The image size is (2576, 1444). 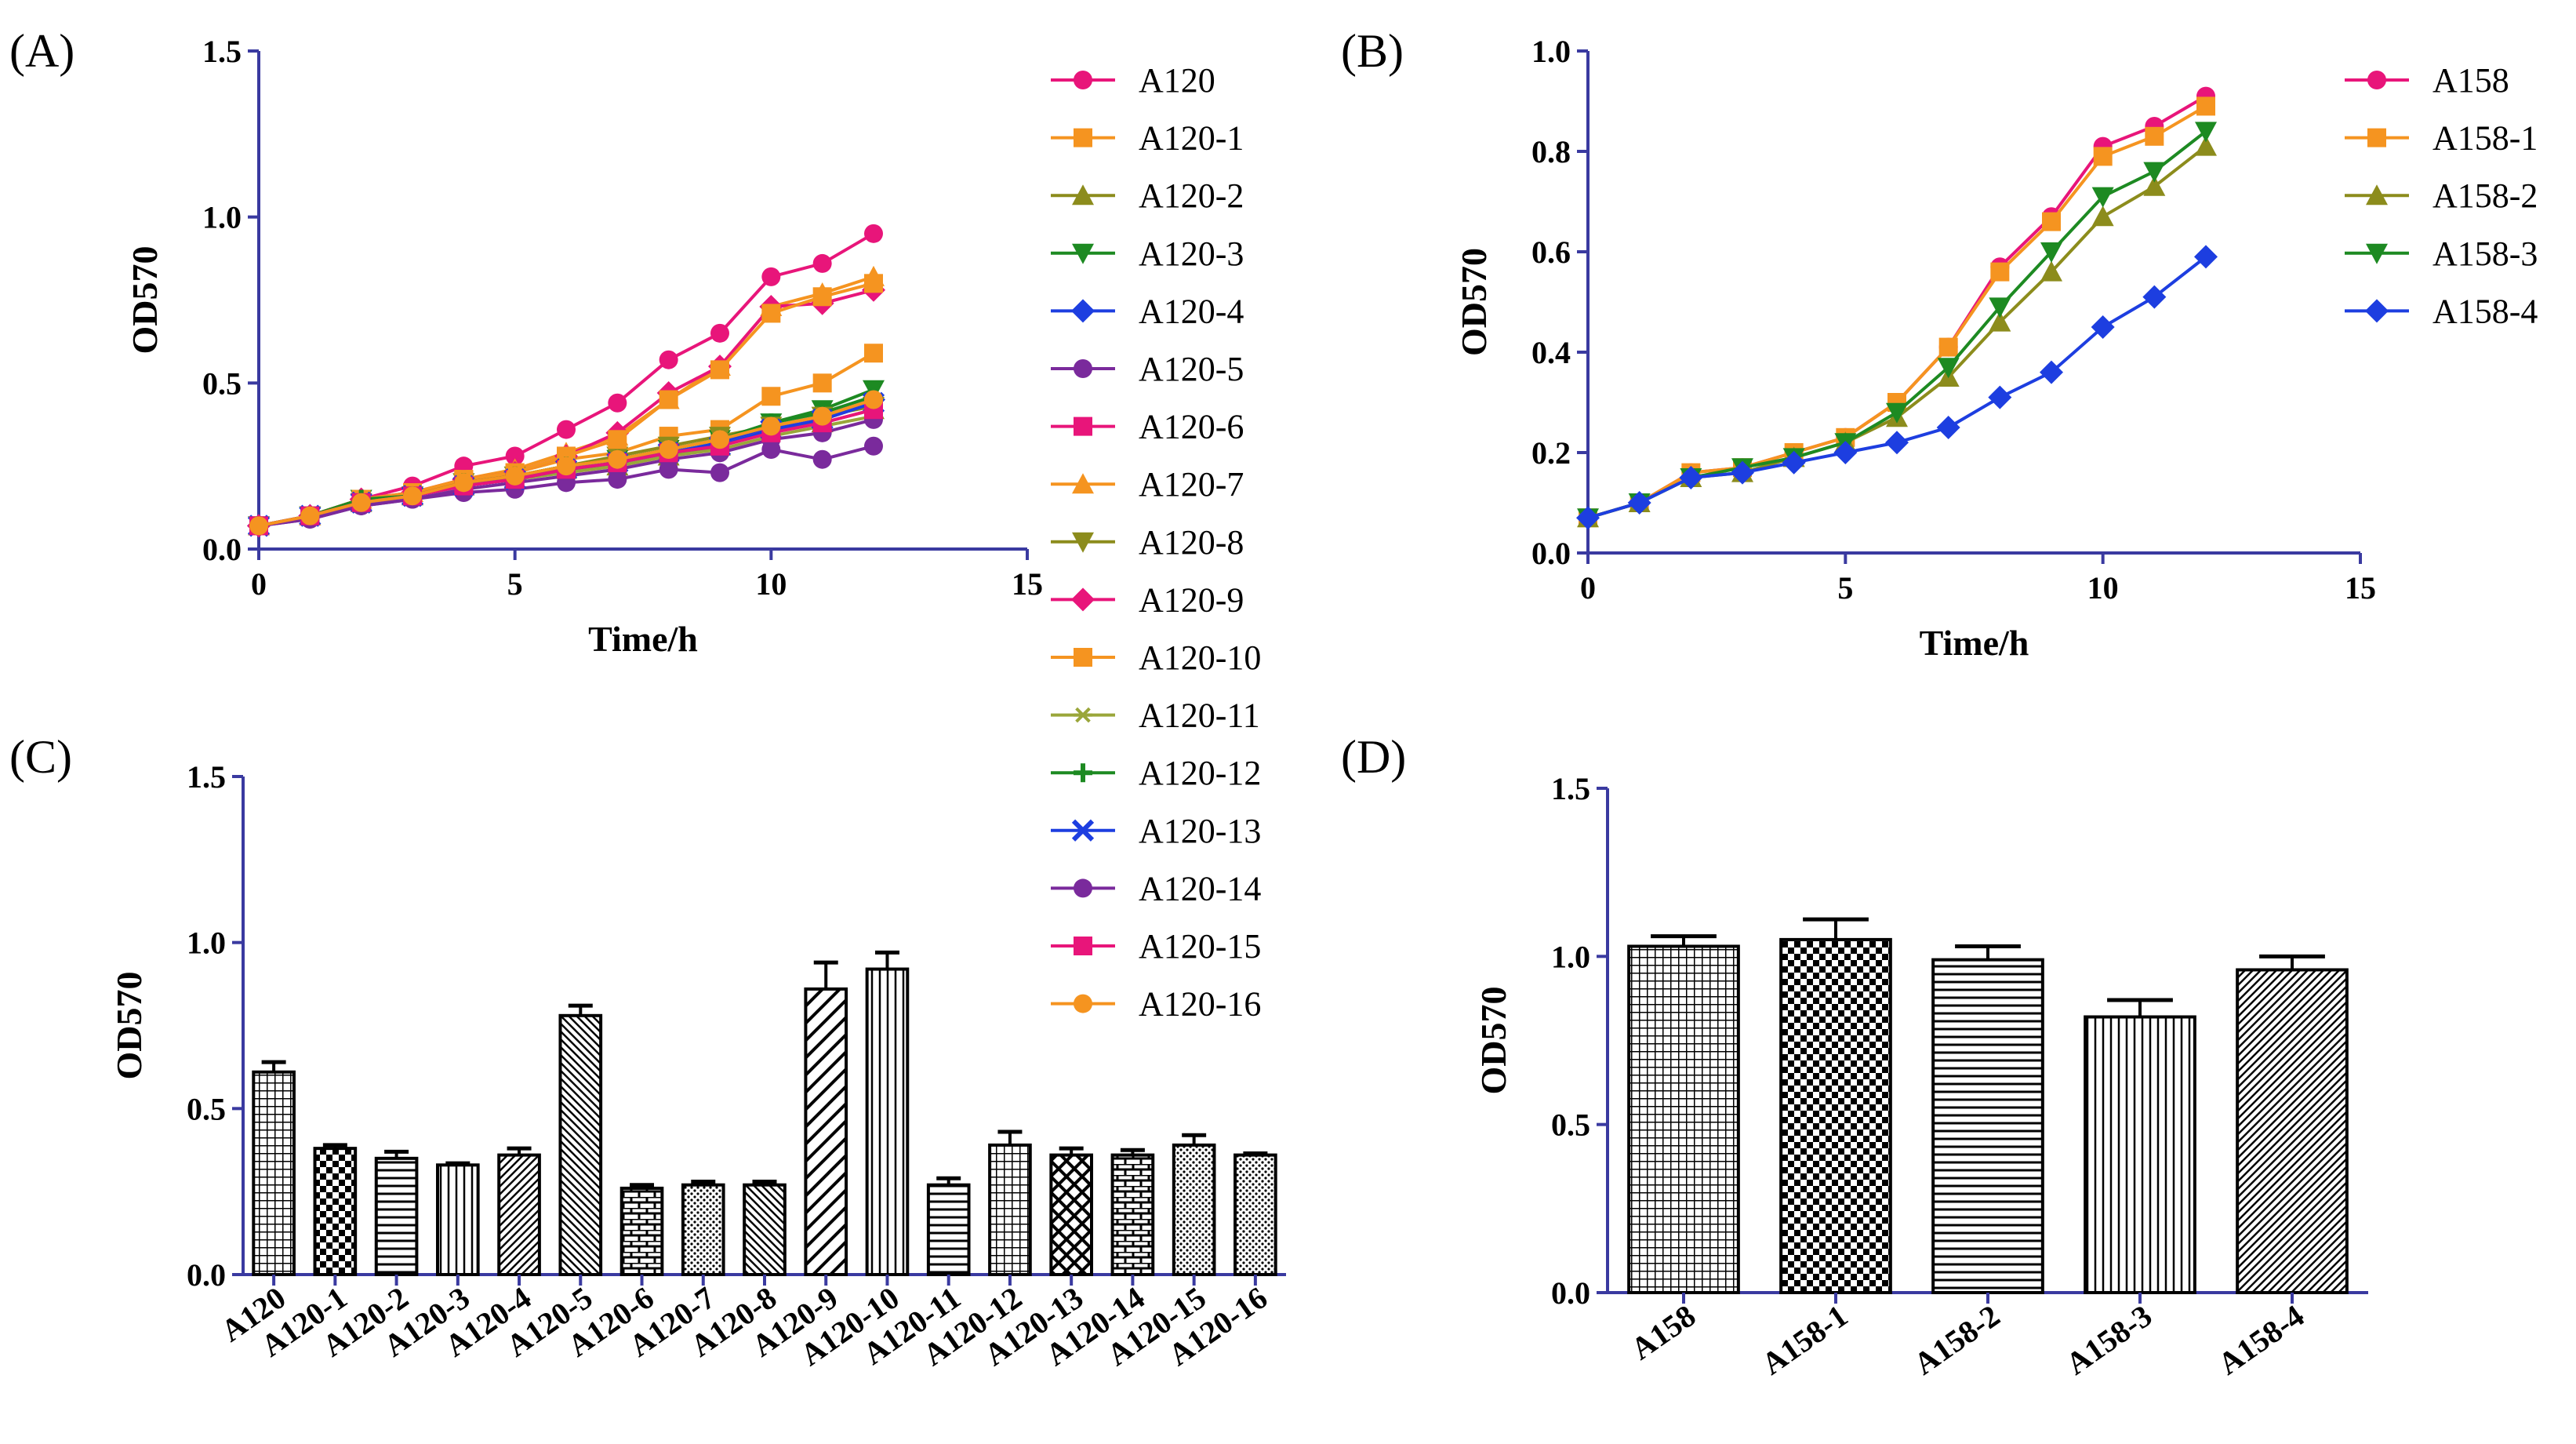 What do you see at coordinates (1191, 542) in the screenshot?
I see `legend-label: A120-8` at bounding box center [1191, 542].